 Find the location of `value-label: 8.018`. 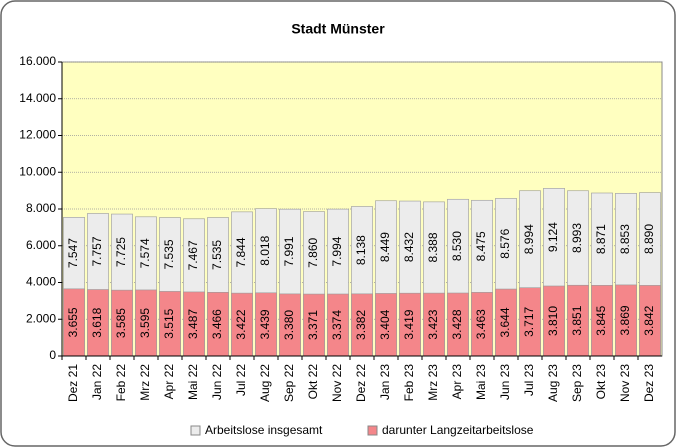

value-label: 8.018 is located at coordinates (265, 250).